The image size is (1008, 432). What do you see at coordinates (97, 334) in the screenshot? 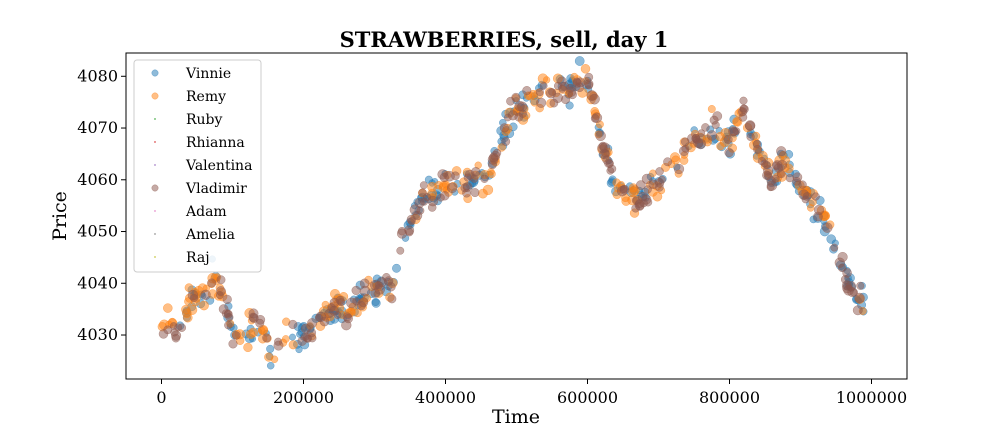
I see `y-tick-label: 4030` at bounding box center [97, 334].